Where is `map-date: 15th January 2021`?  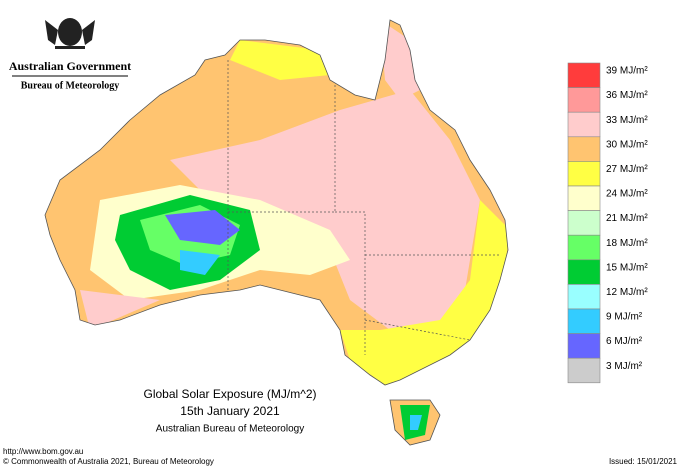 map-date: 15th January 2021 is located at coordinates (230, 411).